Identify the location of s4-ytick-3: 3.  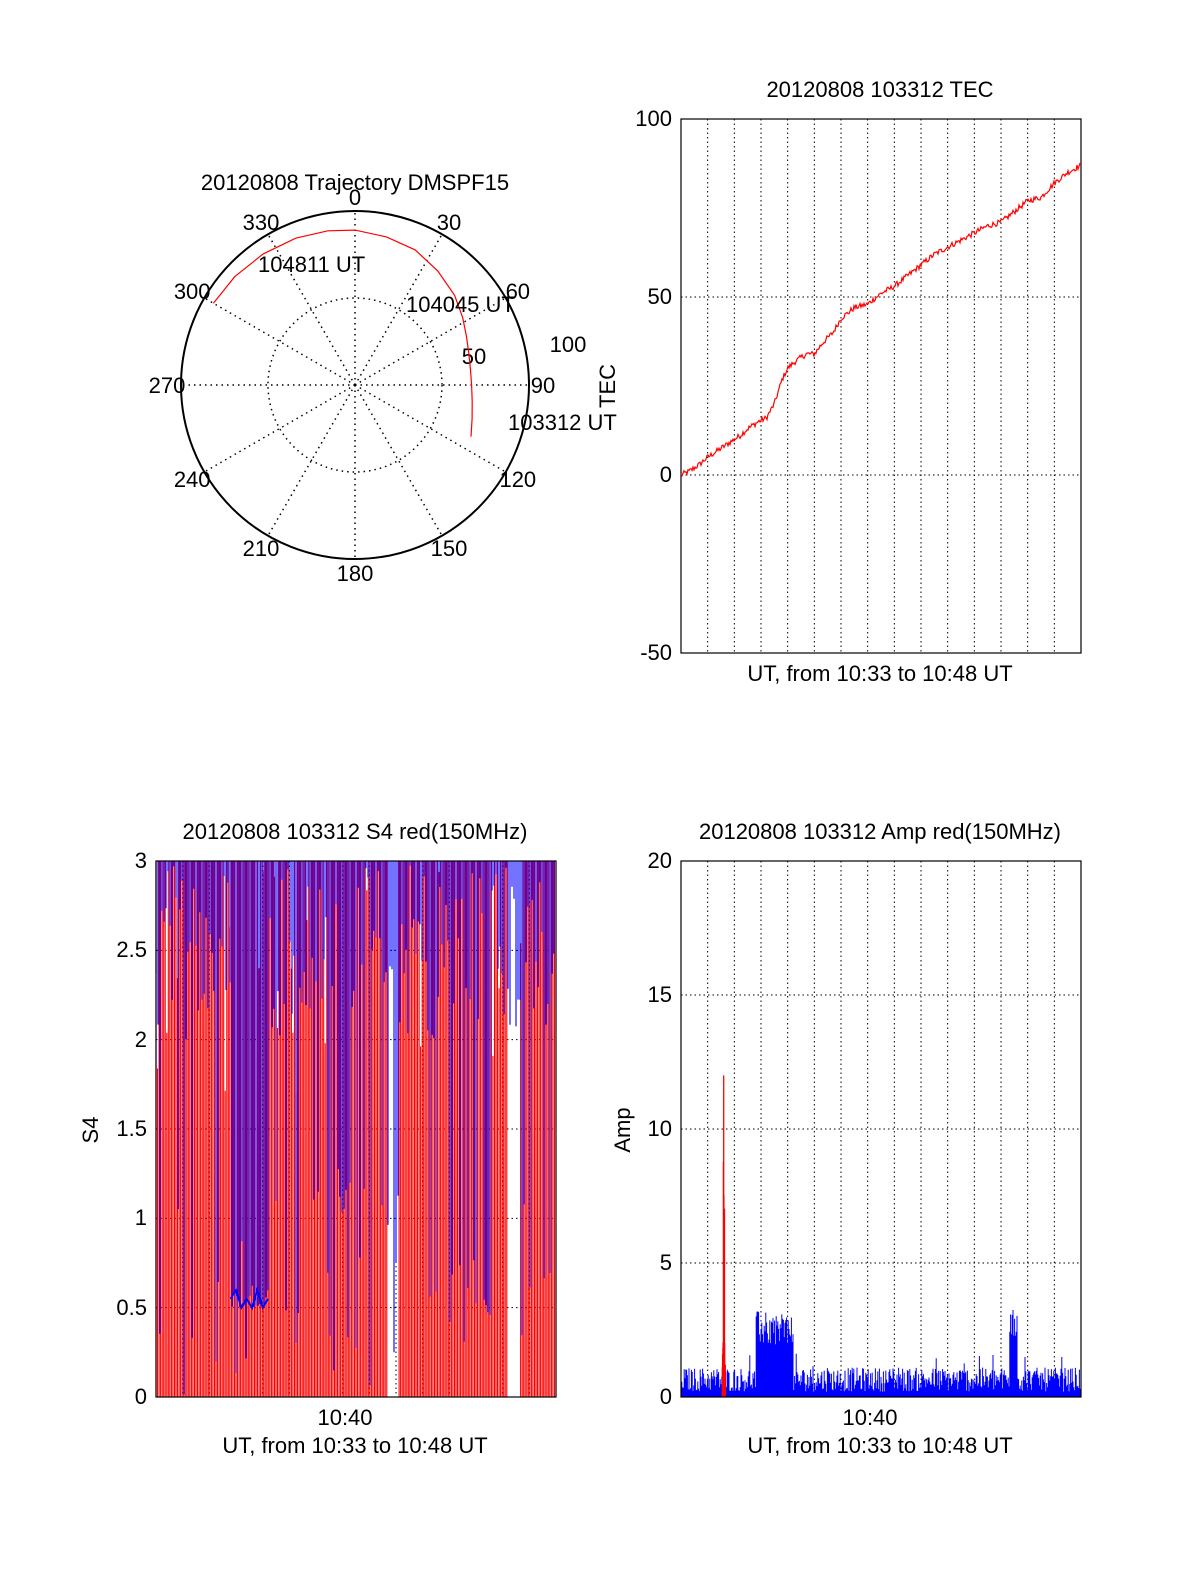
(141, 860).